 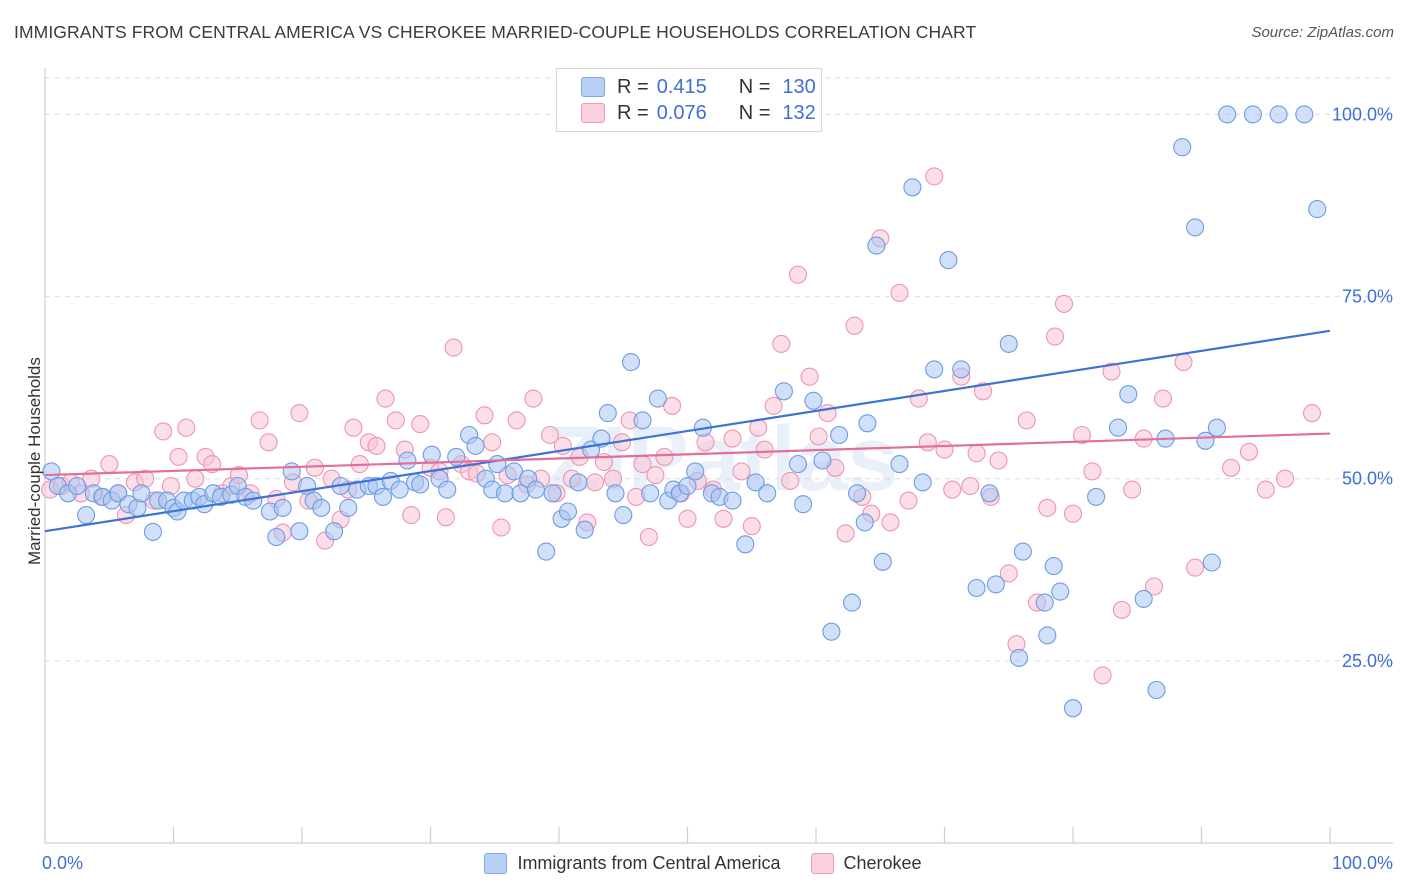 I want to click on series-legend: Immigrants from Central America Cherokee, so click(x=703, y=863).